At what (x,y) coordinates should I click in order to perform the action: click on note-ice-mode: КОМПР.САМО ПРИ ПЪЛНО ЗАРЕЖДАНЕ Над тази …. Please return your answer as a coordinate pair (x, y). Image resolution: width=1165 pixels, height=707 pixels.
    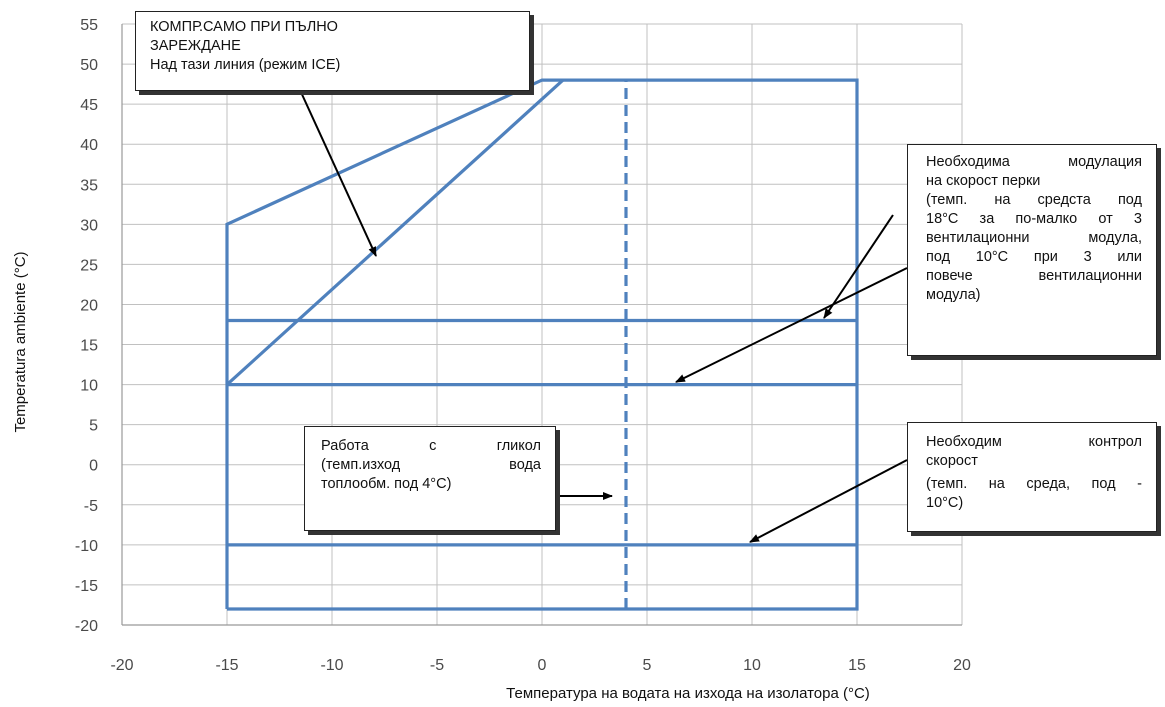
    Looking at the image, I should click on (332, 51).